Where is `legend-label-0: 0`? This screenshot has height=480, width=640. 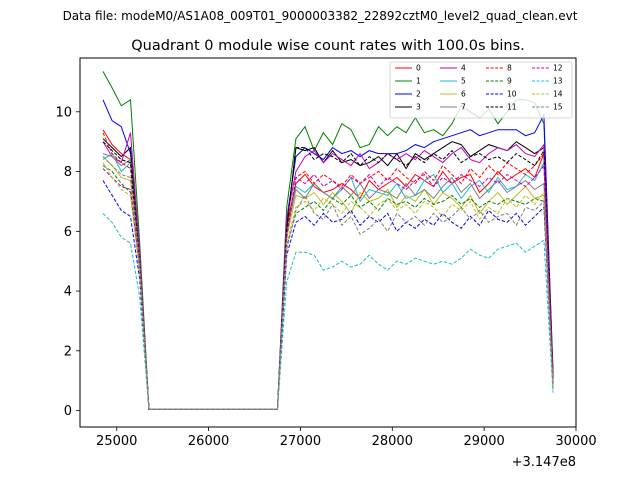
legend-label-0: 0 is located at coordinates (418, 68).